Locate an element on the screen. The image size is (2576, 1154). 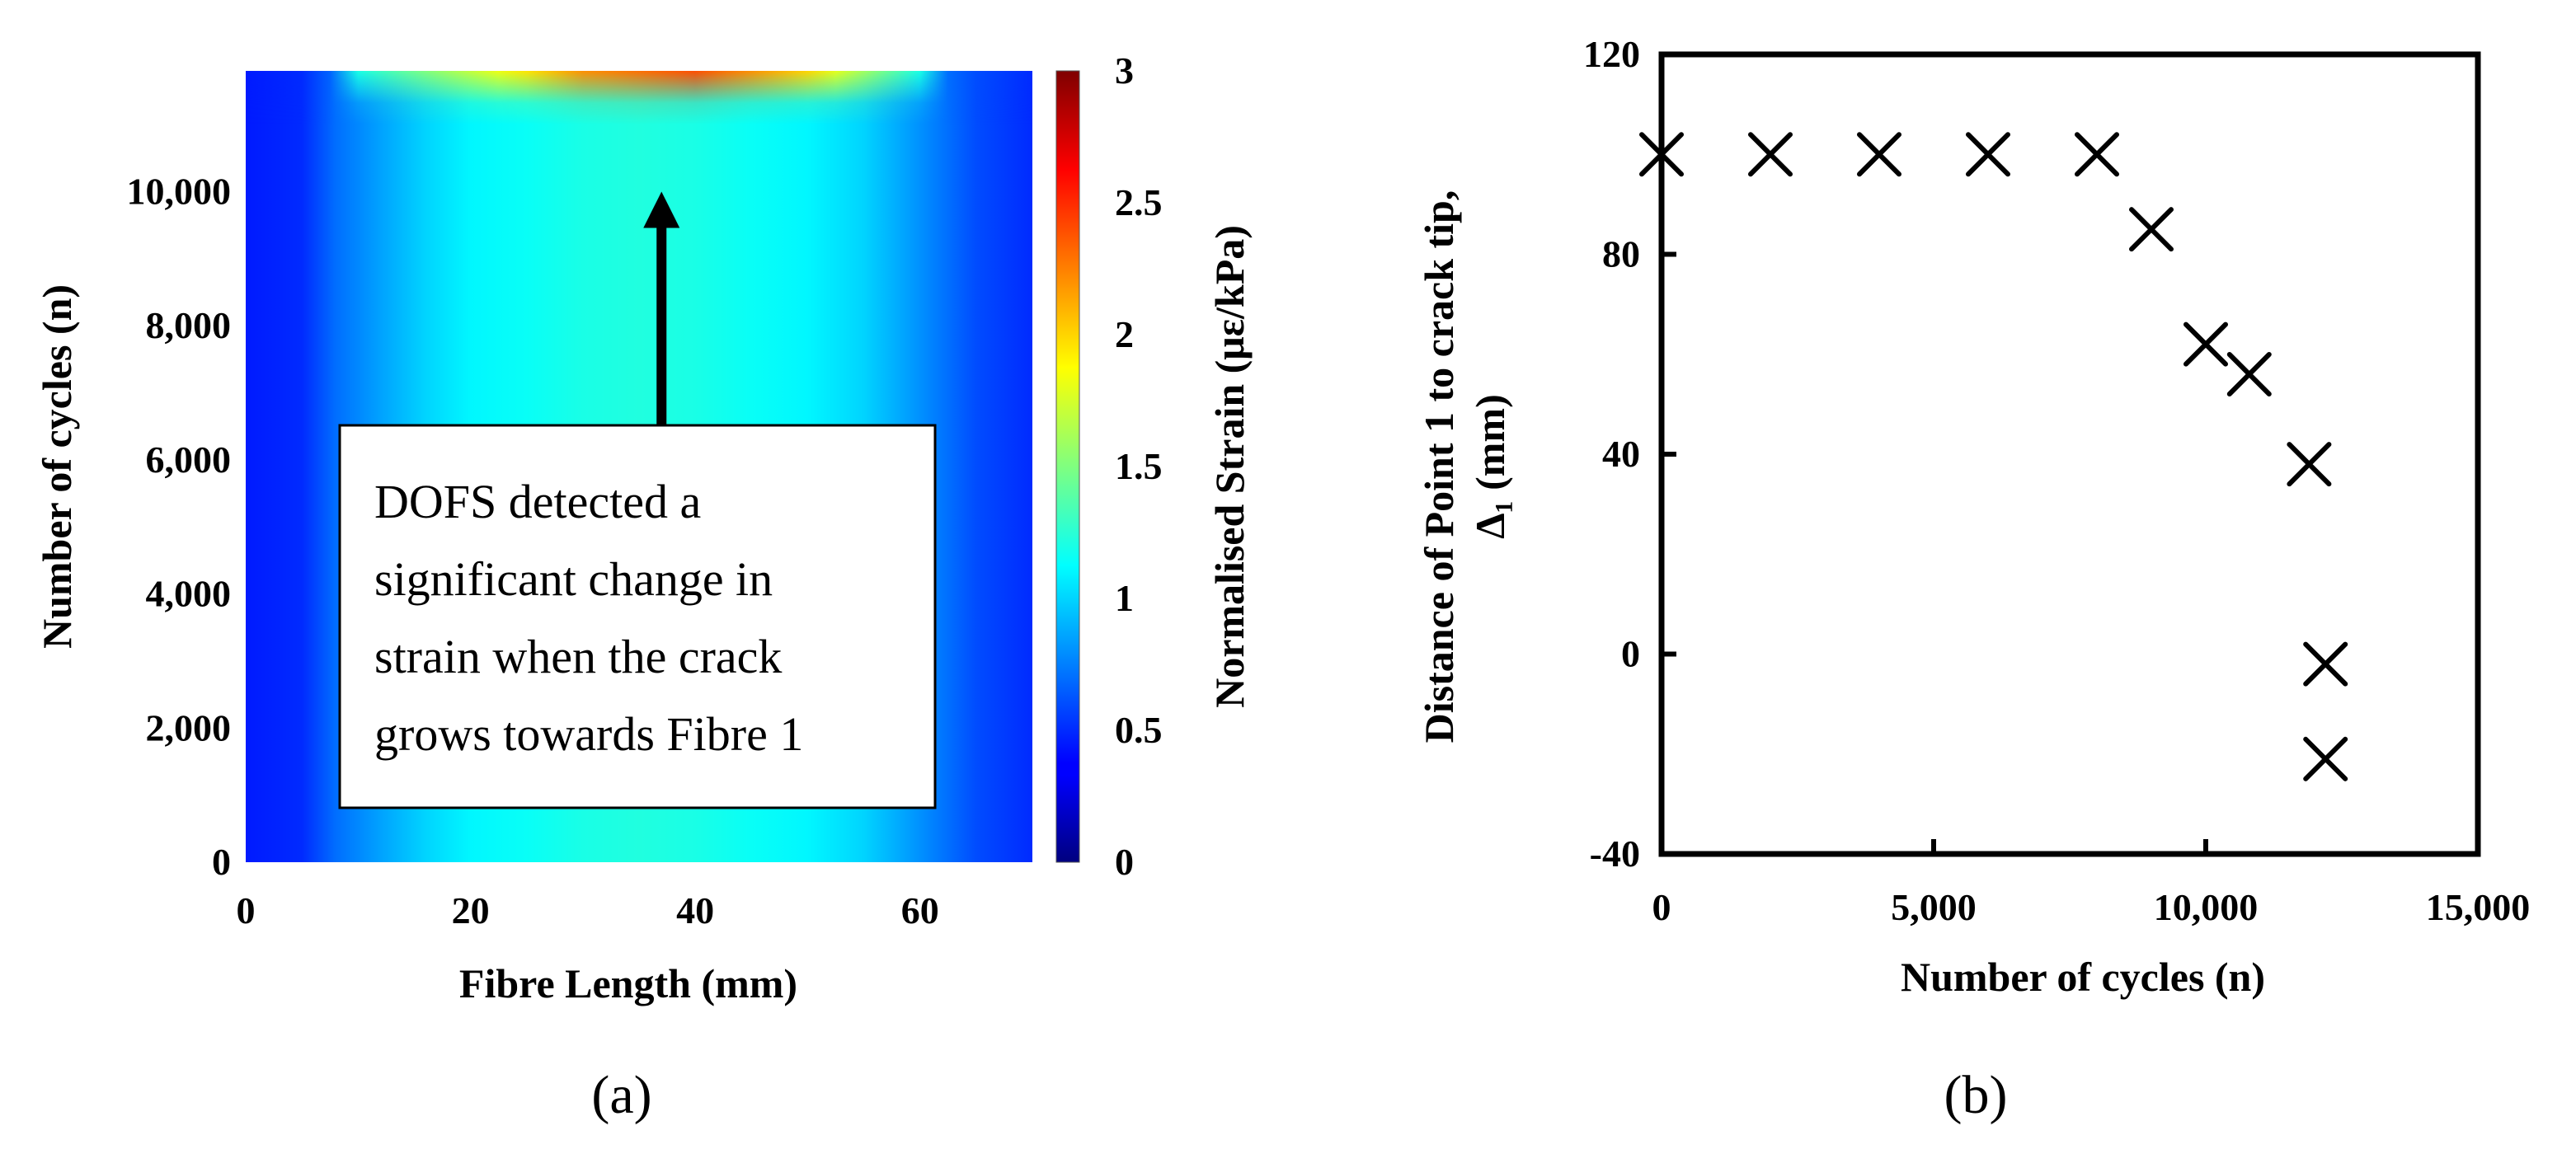
colorbar-label: Normalised Strain (με/kPa) is located at coordinates (1229, 466).